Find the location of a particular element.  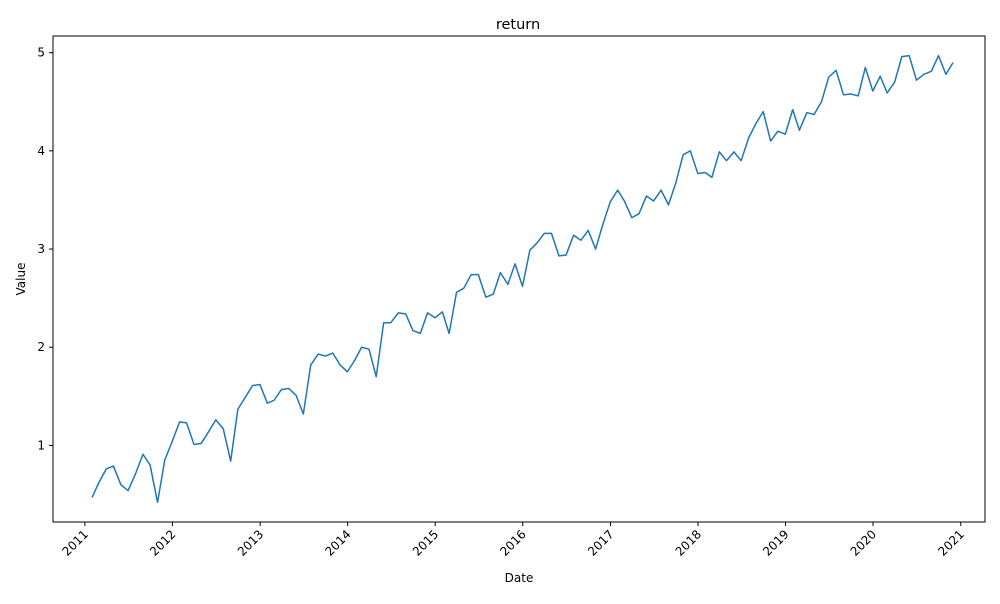

y-tick-label: 3 is located at coordinates (41, 249).